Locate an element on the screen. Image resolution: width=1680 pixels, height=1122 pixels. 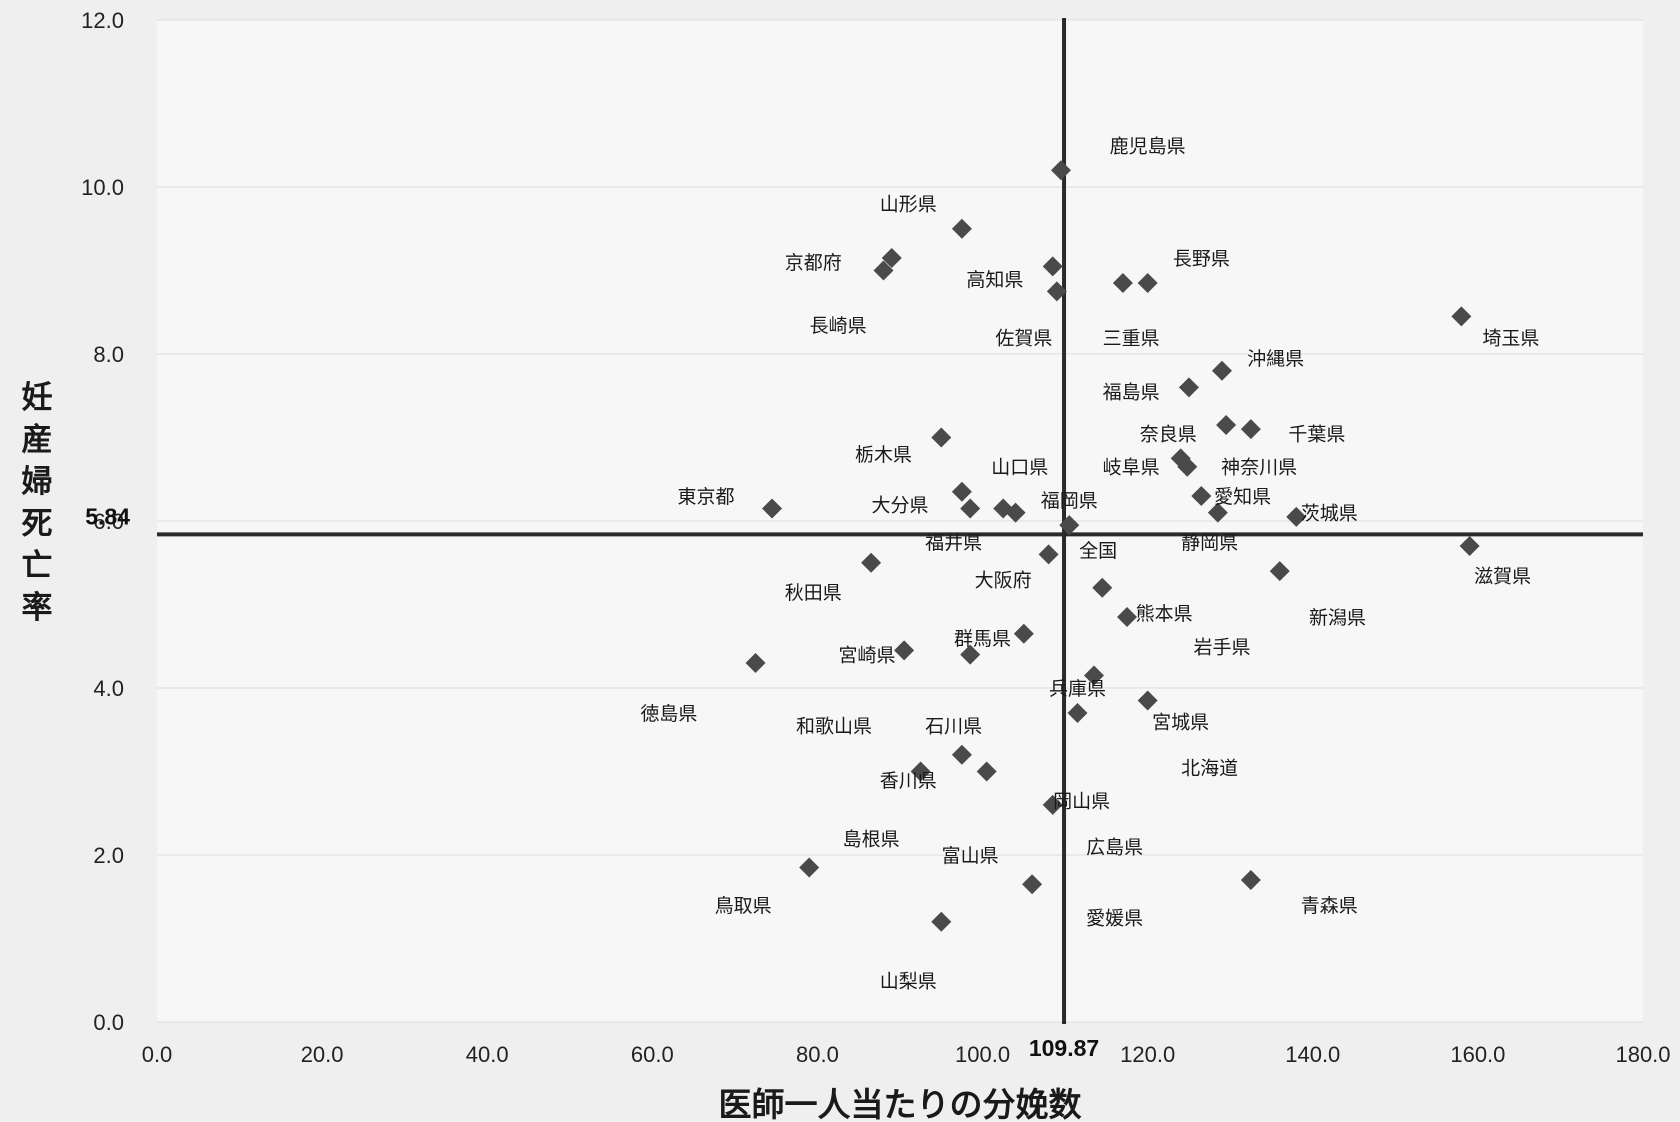
point-label: 徳島県 is located at coordinates (668, 714).